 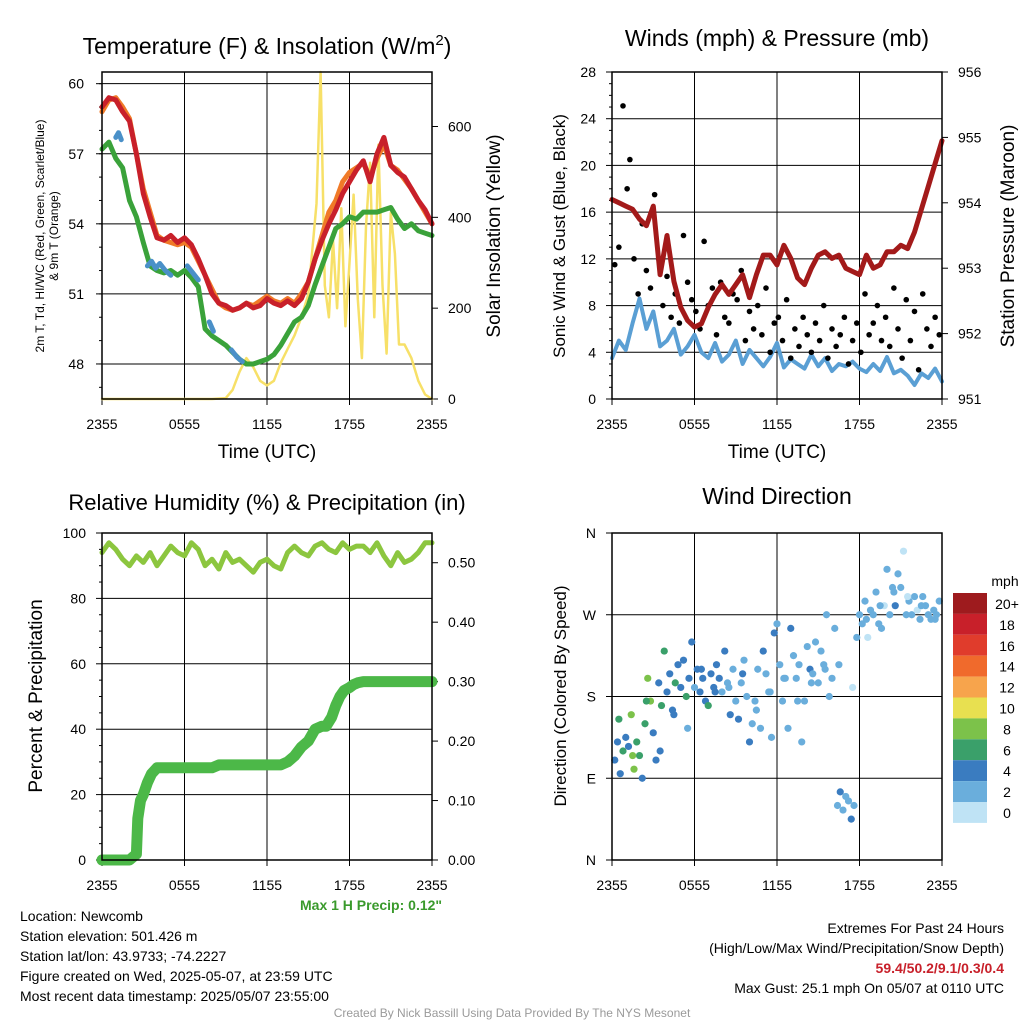 What do you see at coordinates (1007, 688) in the screenshot?
I see `legend-label: 12` at bounding box center [1007, 688].